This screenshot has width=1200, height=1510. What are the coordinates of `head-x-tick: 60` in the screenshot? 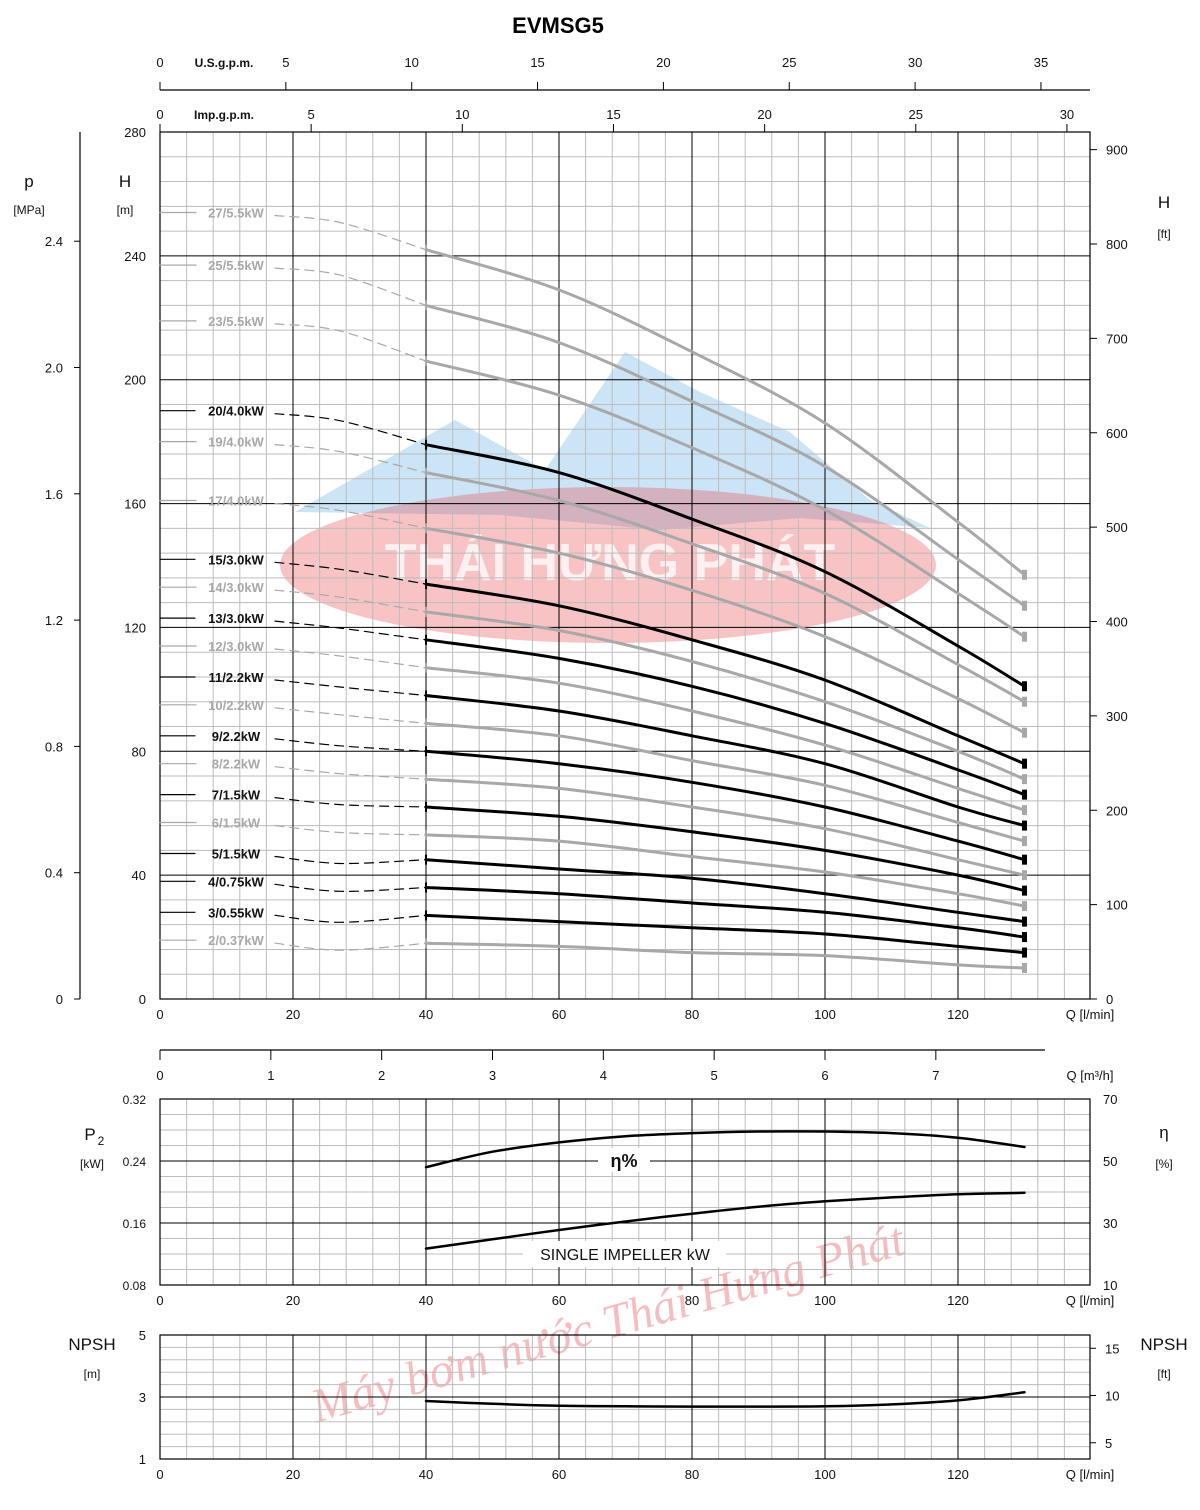 It's located at (559, 1014).